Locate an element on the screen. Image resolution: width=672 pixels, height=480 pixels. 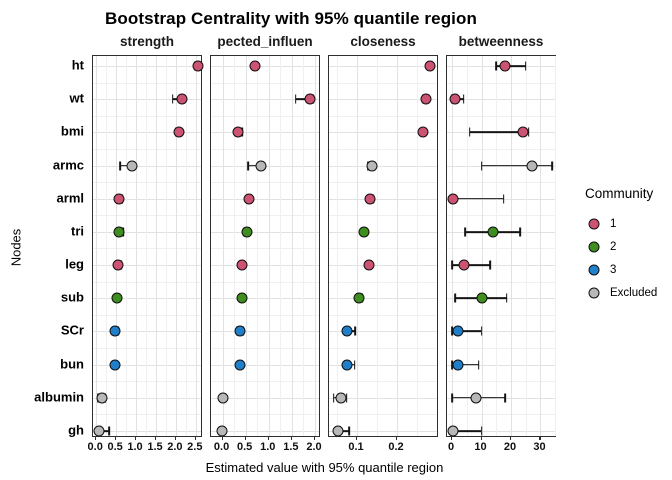
point-SCr-closeness is located at coordinates (347, 331).